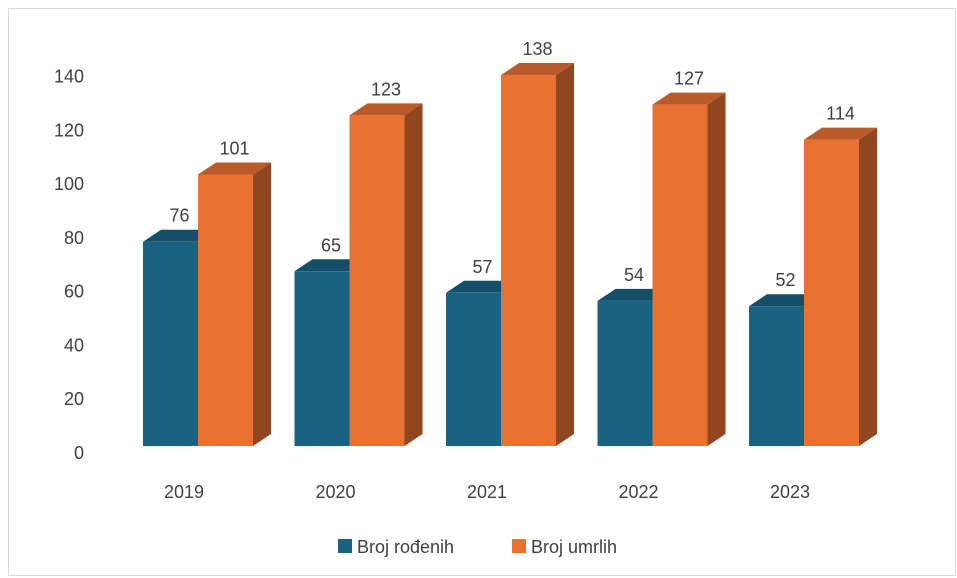 This screenshot has height=578, width=957. Describe the element at coordinates (69, 77) in the screenshot. I see `y-tick-label: 140` at that location.